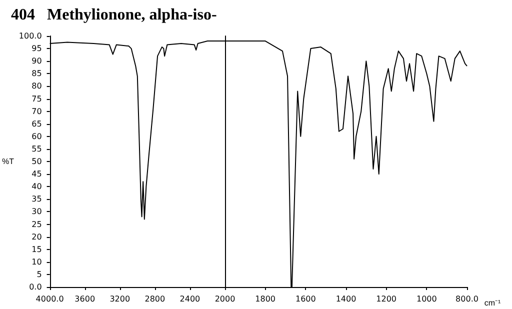 The image size is (512, 309). What do you see at coordinates (37, 99) in the screenshot?
I see `y-tick-label: 75` at bounding box center [37, 99].